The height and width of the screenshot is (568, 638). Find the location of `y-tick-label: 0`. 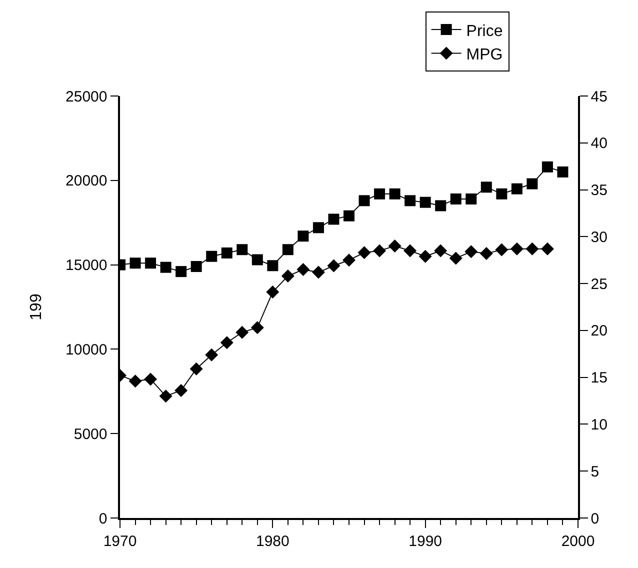

y-tick-label: 0 is located at coordinates (103, 519).